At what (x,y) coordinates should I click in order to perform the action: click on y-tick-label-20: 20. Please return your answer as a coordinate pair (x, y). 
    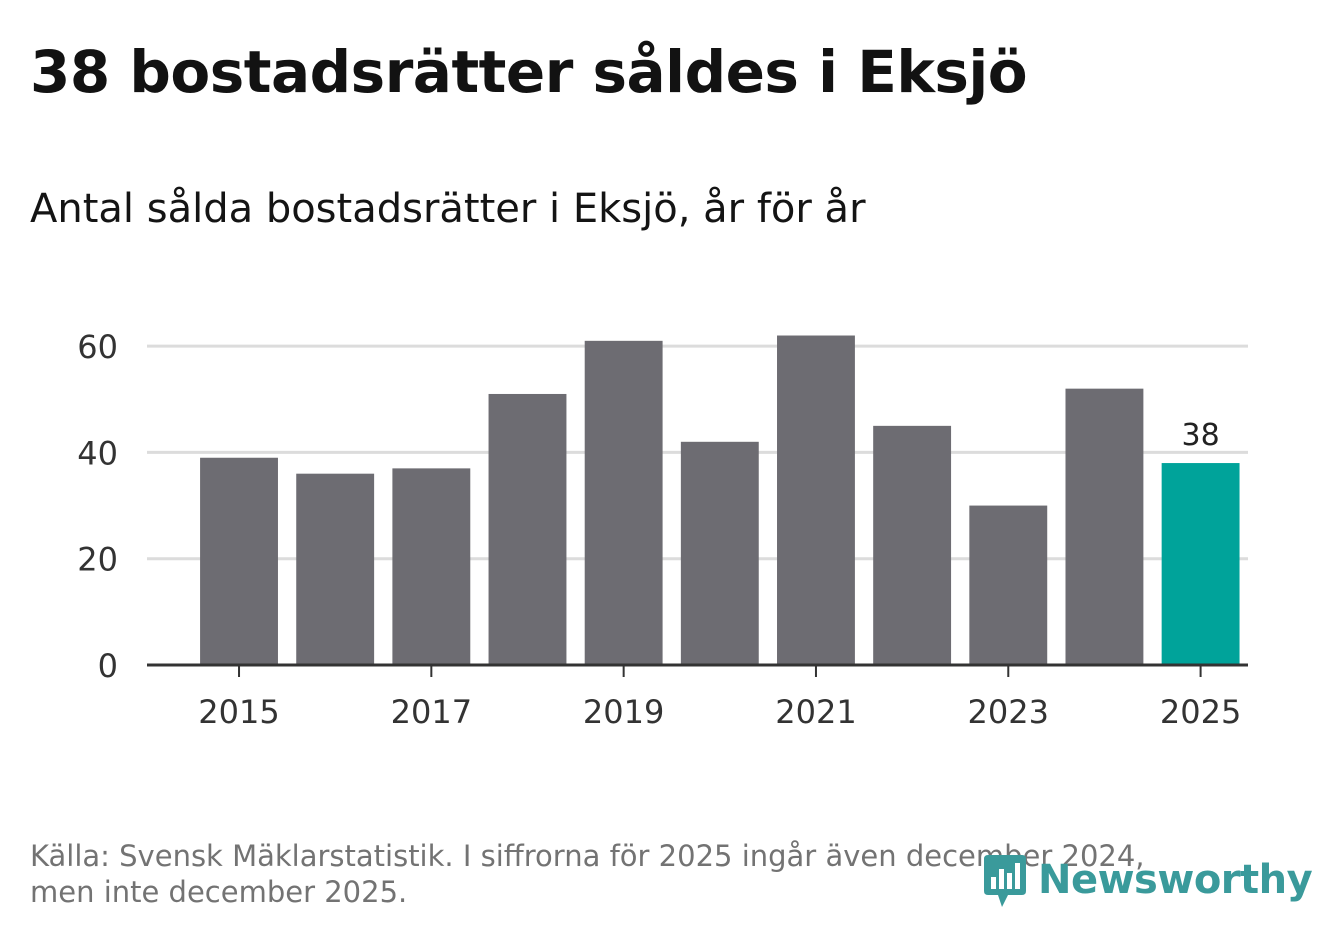
    Looking at the image, I should click on (97, 560).